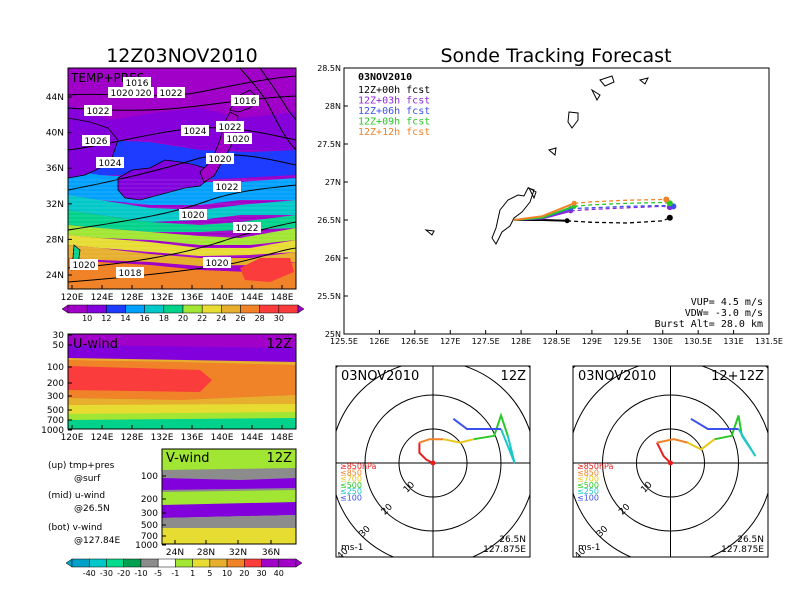 Image resolution: width=792 pixels, height=612 pixels. What do you see at coordinates (55, 169) in the screenshot?
I see `map-y-tick-label: 36N` at bounding box center [55, 169].